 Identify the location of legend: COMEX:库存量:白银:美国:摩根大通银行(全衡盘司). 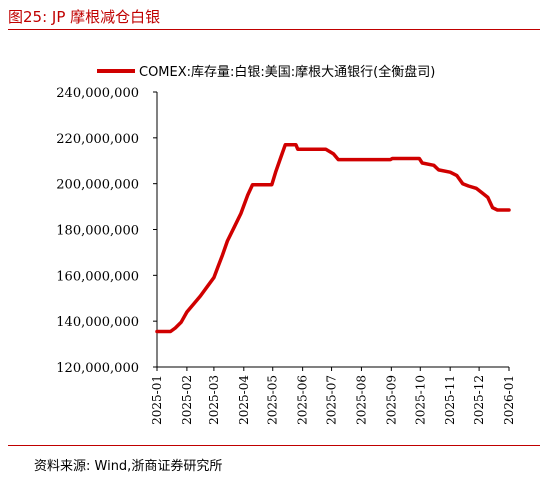
(266, 72).